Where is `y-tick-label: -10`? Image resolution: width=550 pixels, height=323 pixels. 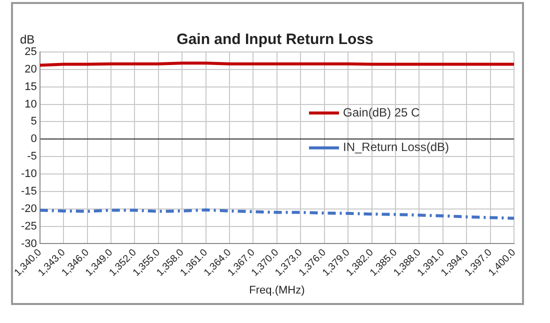 y-tick-label: -10 is located at coordinates (28, 174).